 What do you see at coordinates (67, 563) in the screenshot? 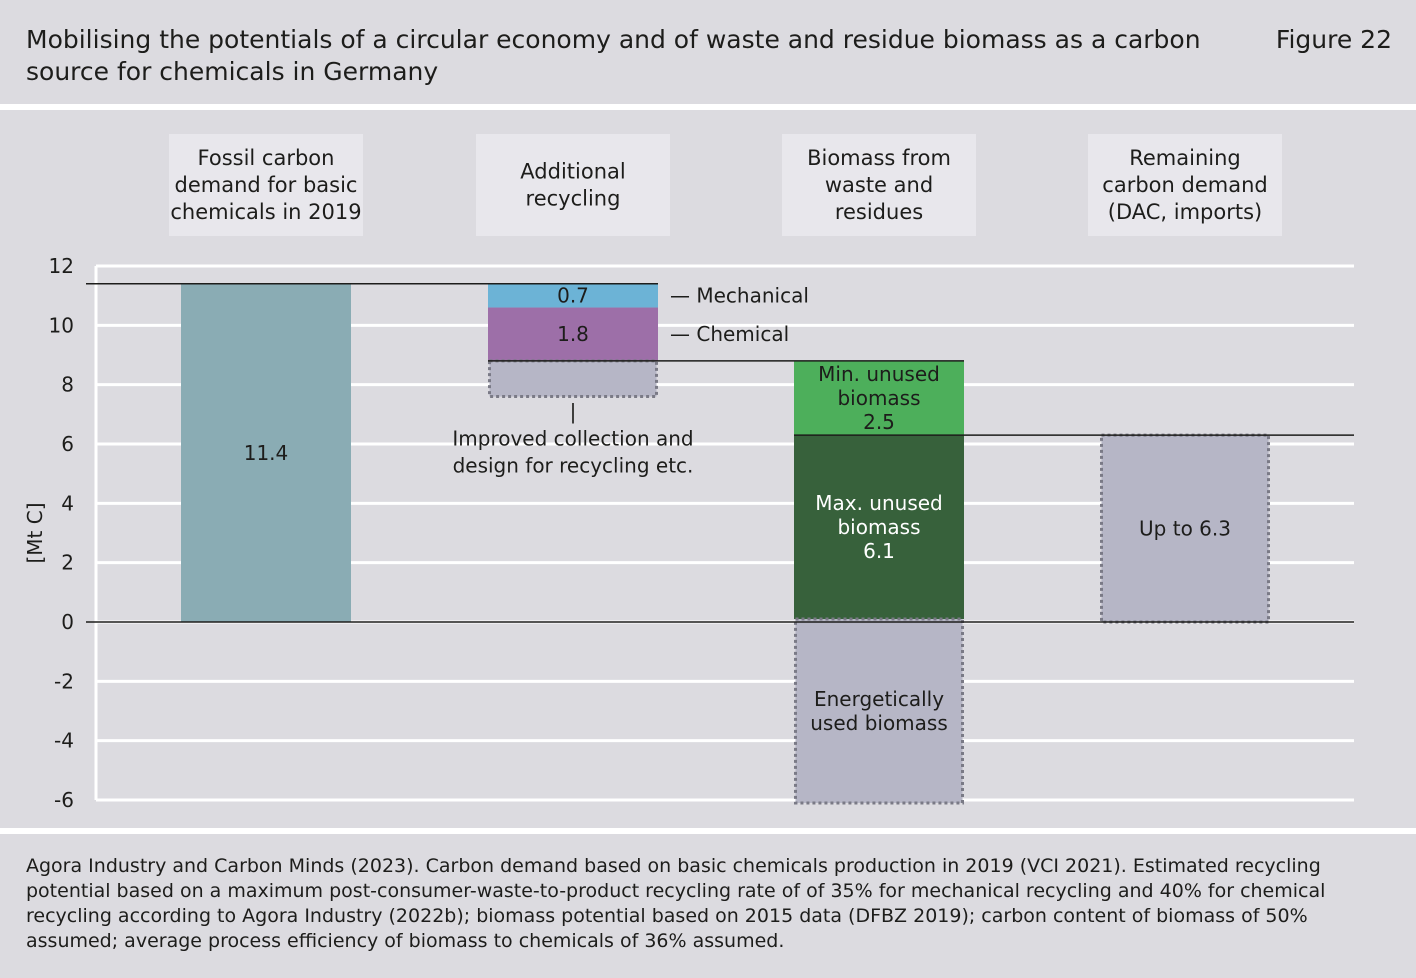
I see `y-tick-label: 2` at bounding box center [67, 563].